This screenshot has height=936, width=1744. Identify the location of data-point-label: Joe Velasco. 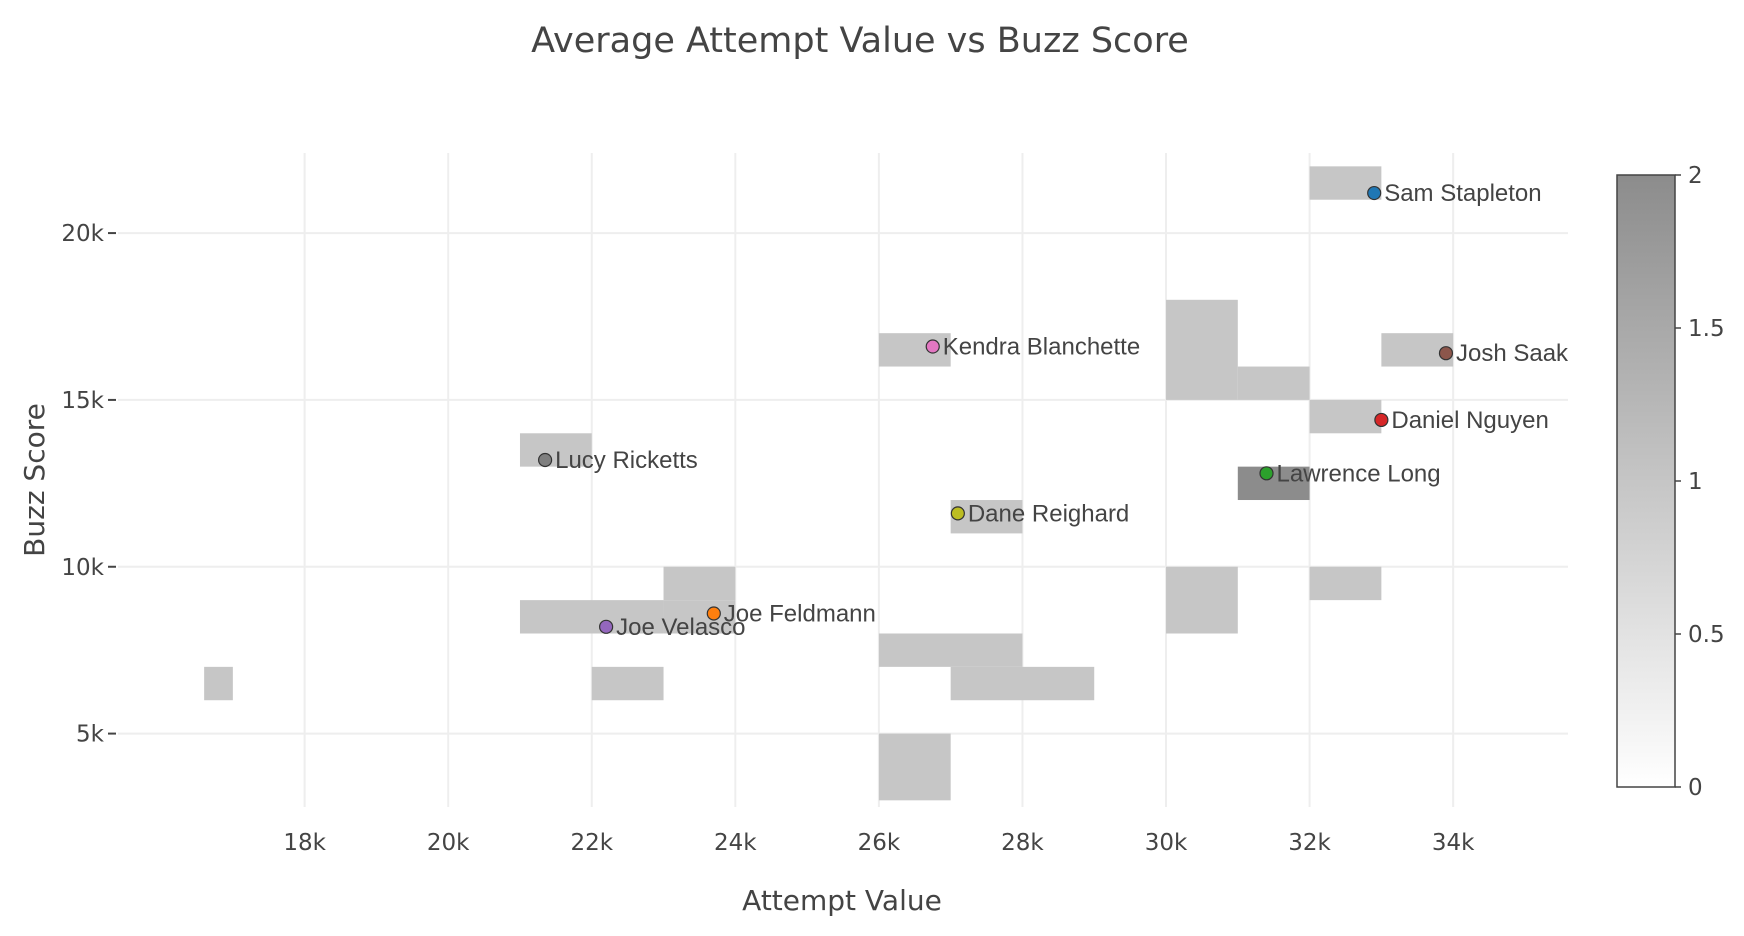
(680, 627).